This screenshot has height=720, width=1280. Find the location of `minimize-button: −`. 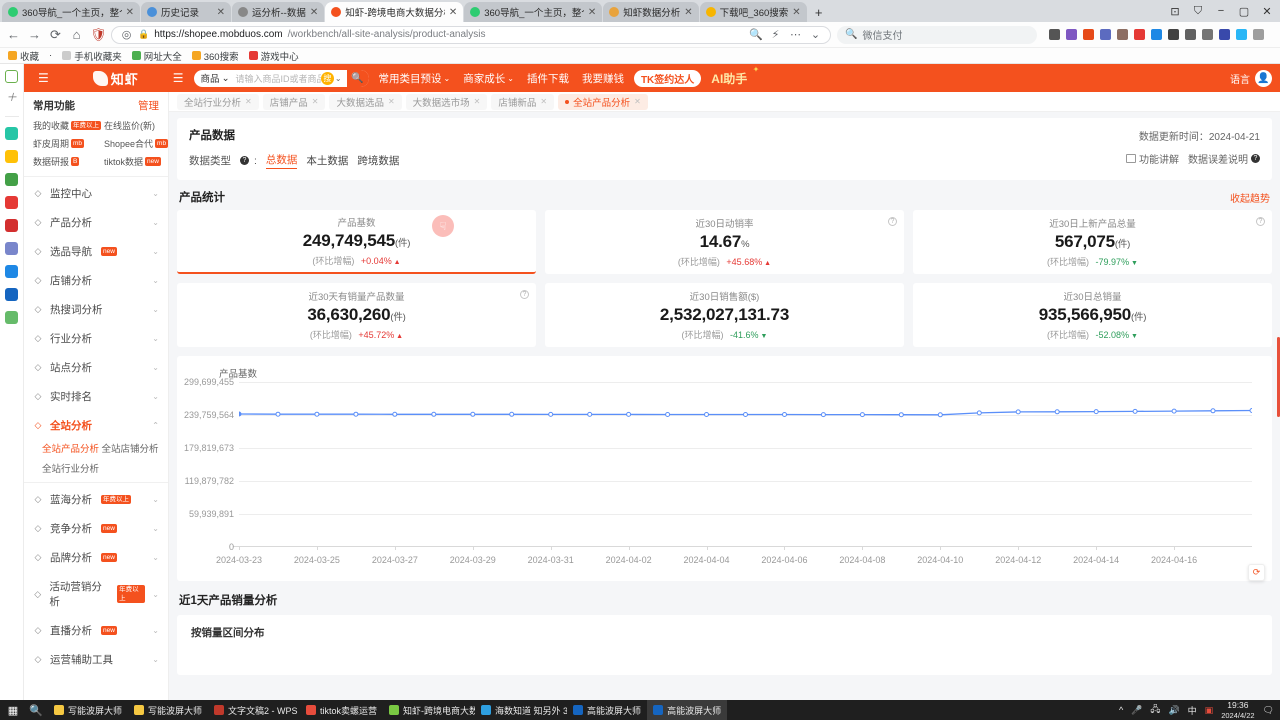

minimize-button: − is located at coordinates (1221, 11).